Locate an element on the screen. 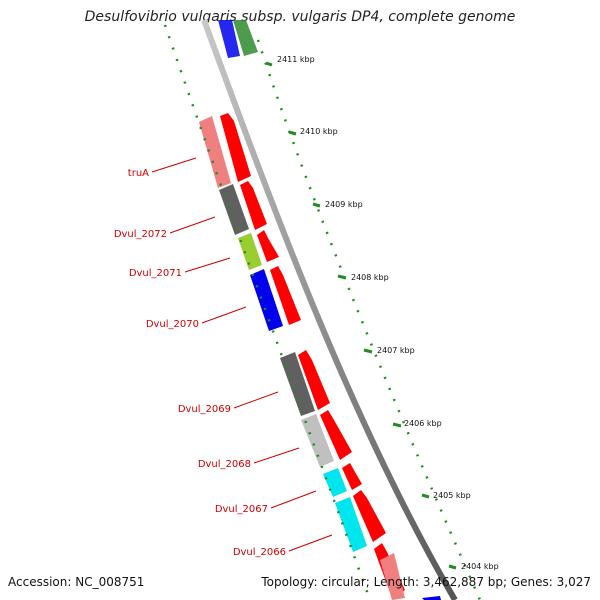 This screenshot has width=600, height=600. gene-block-top-green is located at coordinates (245, 38).